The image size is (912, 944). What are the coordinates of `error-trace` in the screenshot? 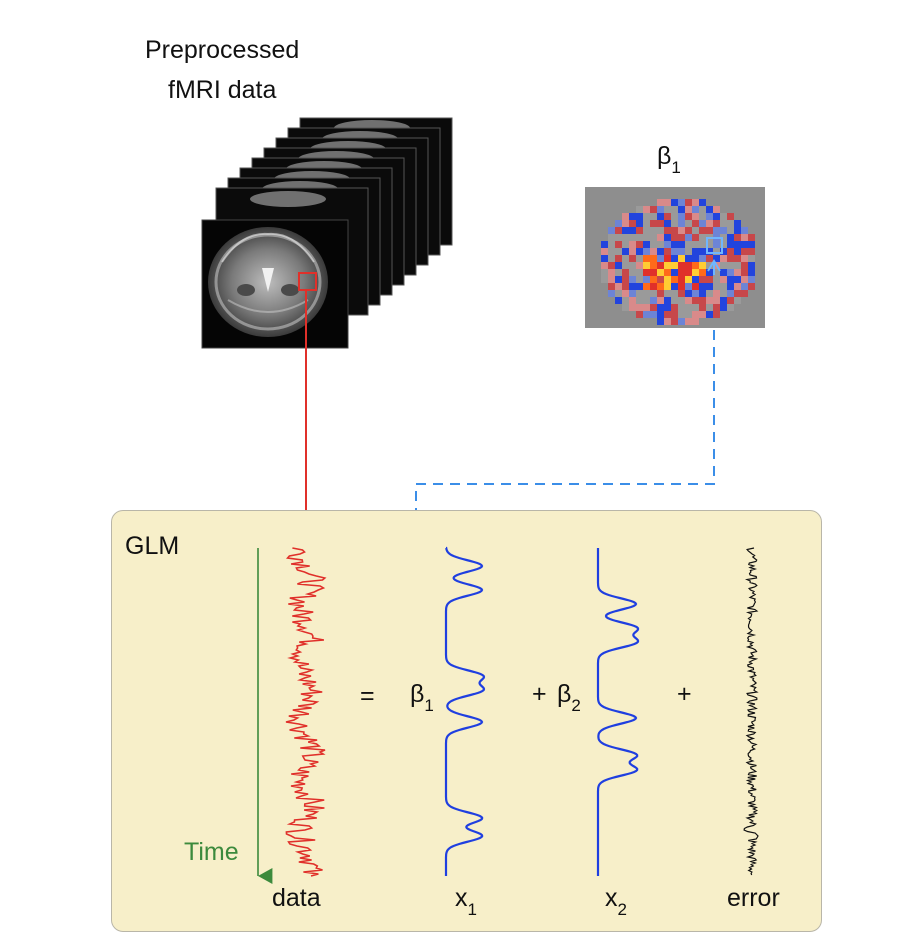 It's located at (751, 711).